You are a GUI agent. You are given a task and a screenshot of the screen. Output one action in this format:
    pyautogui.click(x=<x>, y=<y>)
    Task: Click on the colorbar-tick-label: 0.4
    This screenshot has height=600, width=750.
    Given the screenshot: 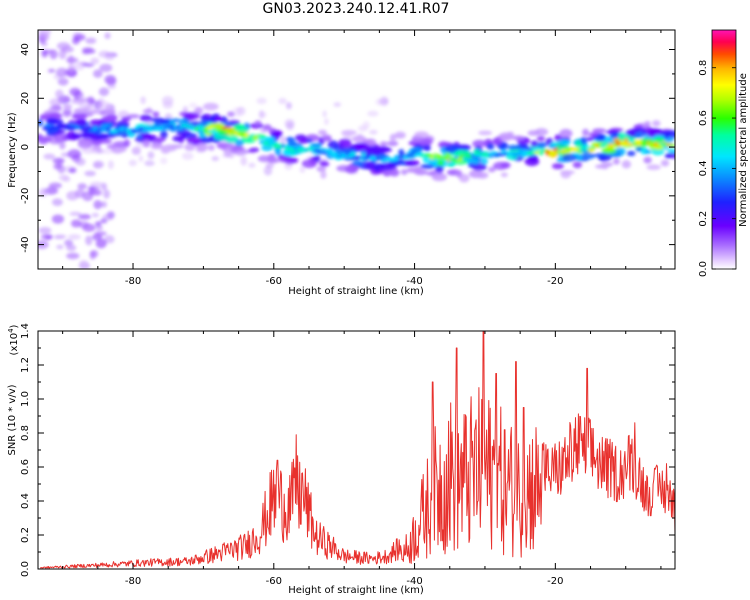 What is the action you would take?
    pyautogui.click(x=703, y=168)
    